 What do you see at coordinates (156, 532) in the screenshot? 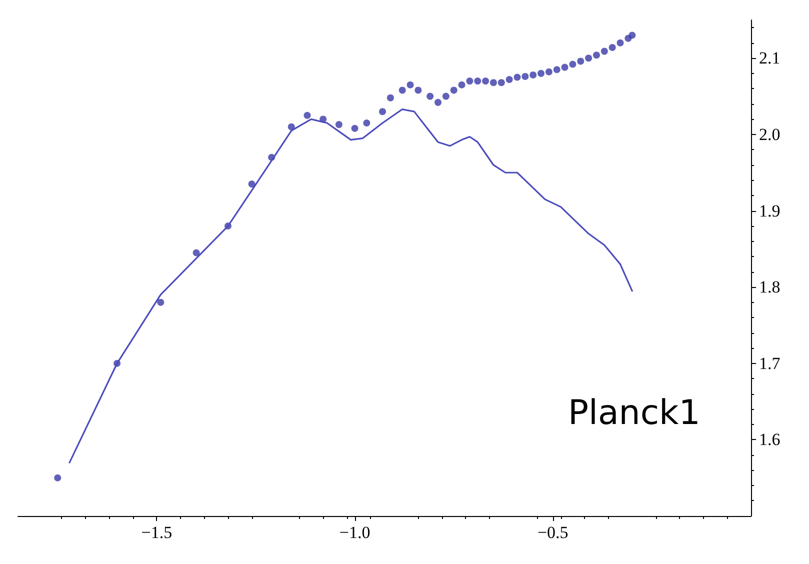
I see `x-tick-label: −1.5` at bounding box center [156, 532].